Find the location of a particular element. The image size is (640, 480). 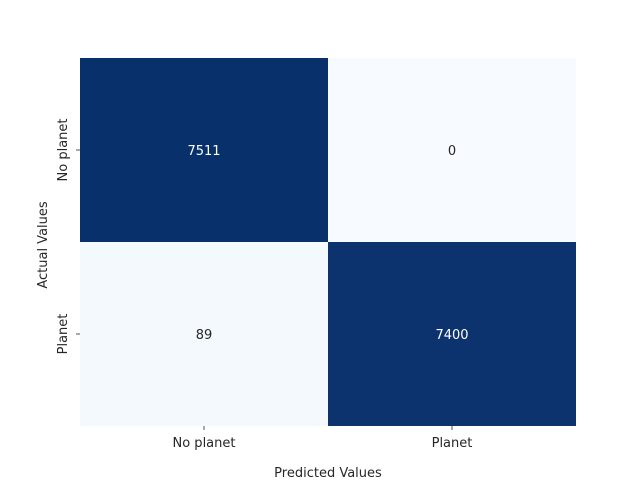

x-tick-label: No planet is located at coordinates (204, 443).